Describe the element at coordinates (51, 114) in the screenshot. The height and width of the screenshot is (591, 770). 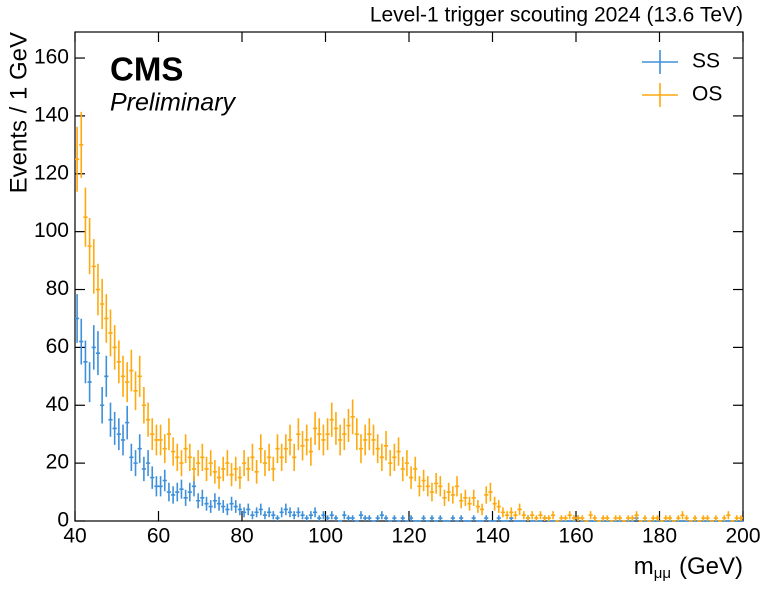
I see `y-tick-label: 140` at that location.